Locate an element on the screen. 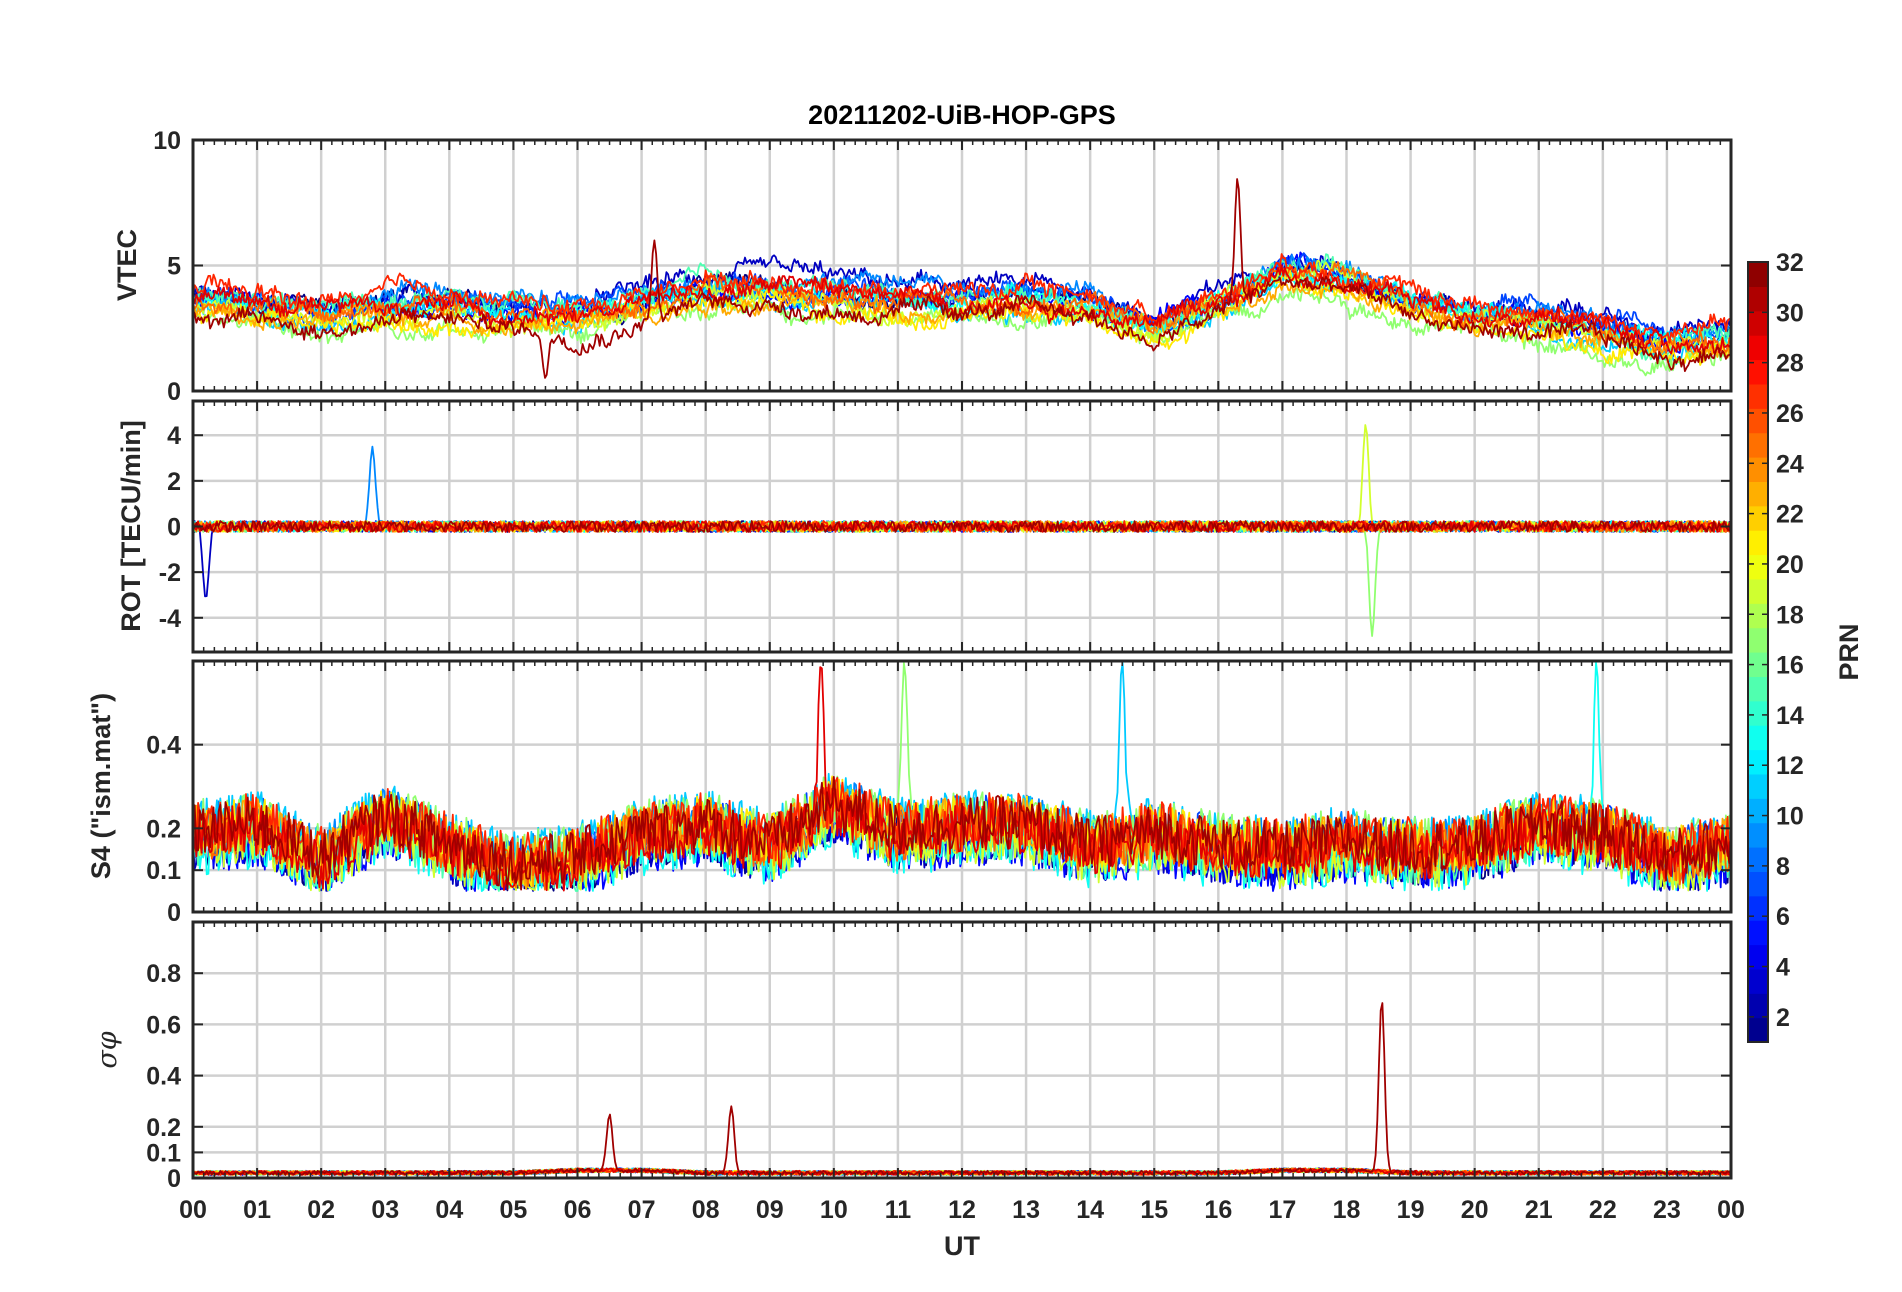 The image size is (1902, 1292). colorbar-gradient is located at coordinates (1758, 652).